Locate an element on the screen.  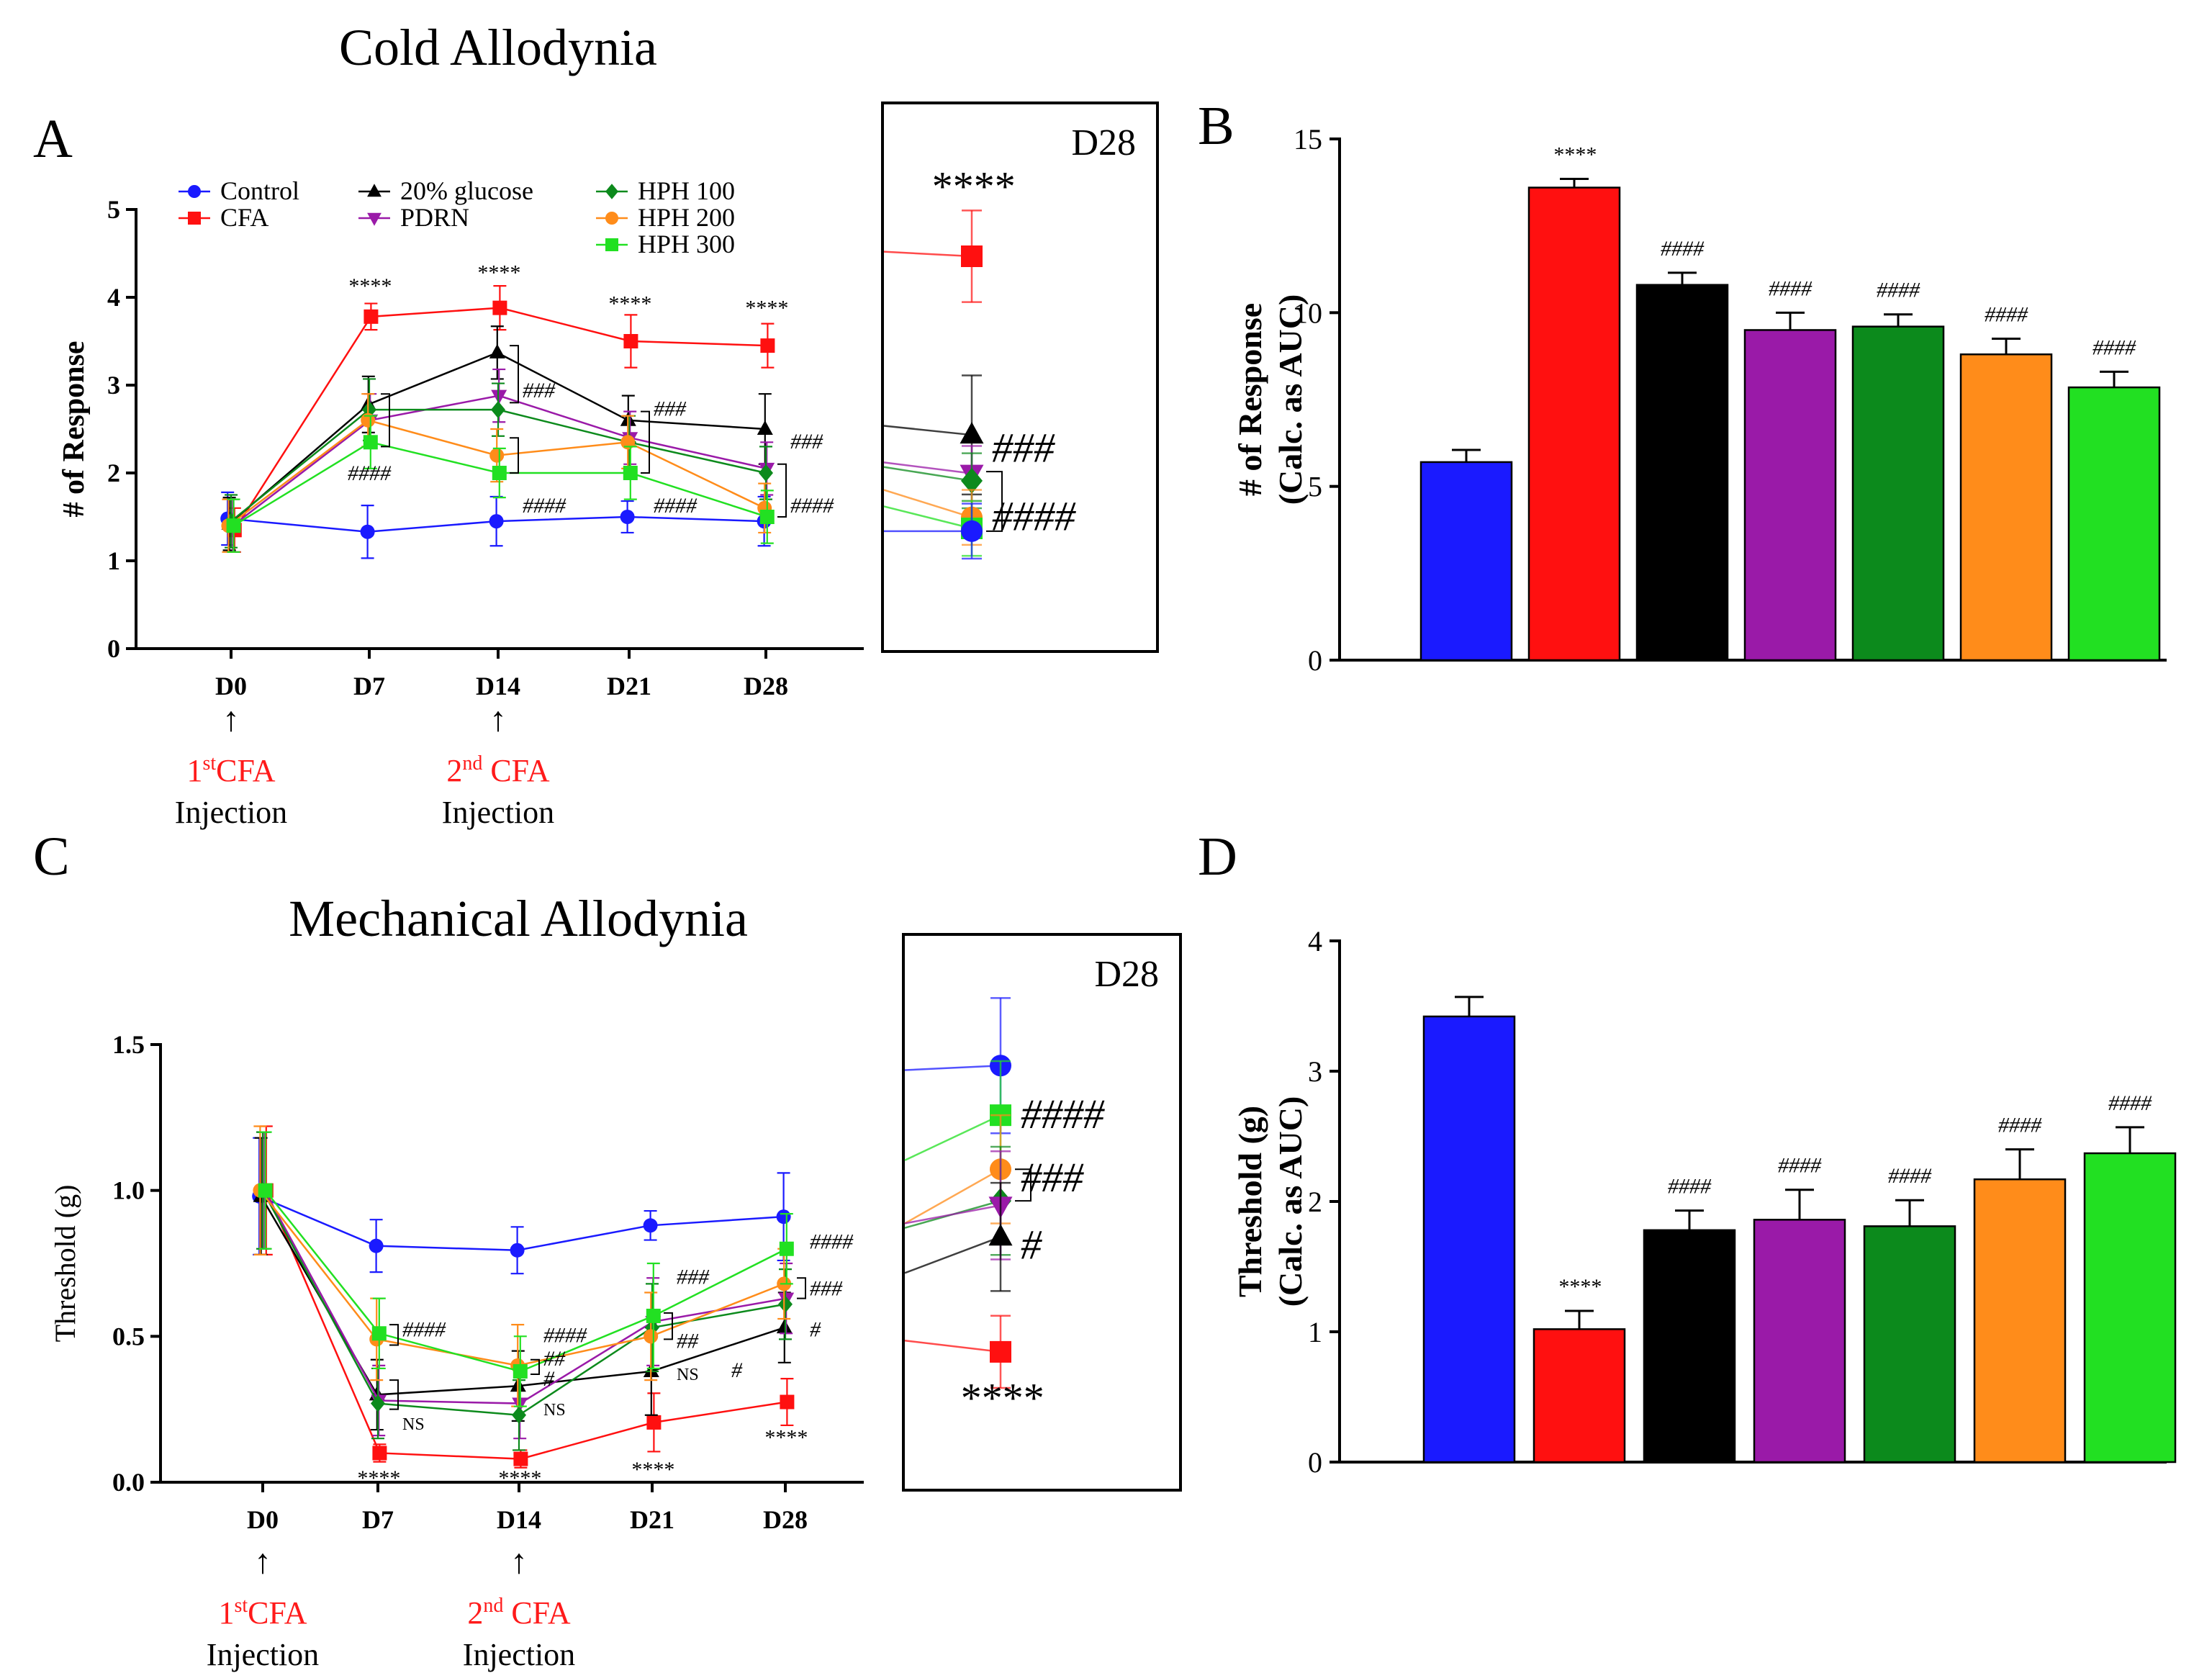
injection-label: 1stCFA is located at coordinates (262, 1613).